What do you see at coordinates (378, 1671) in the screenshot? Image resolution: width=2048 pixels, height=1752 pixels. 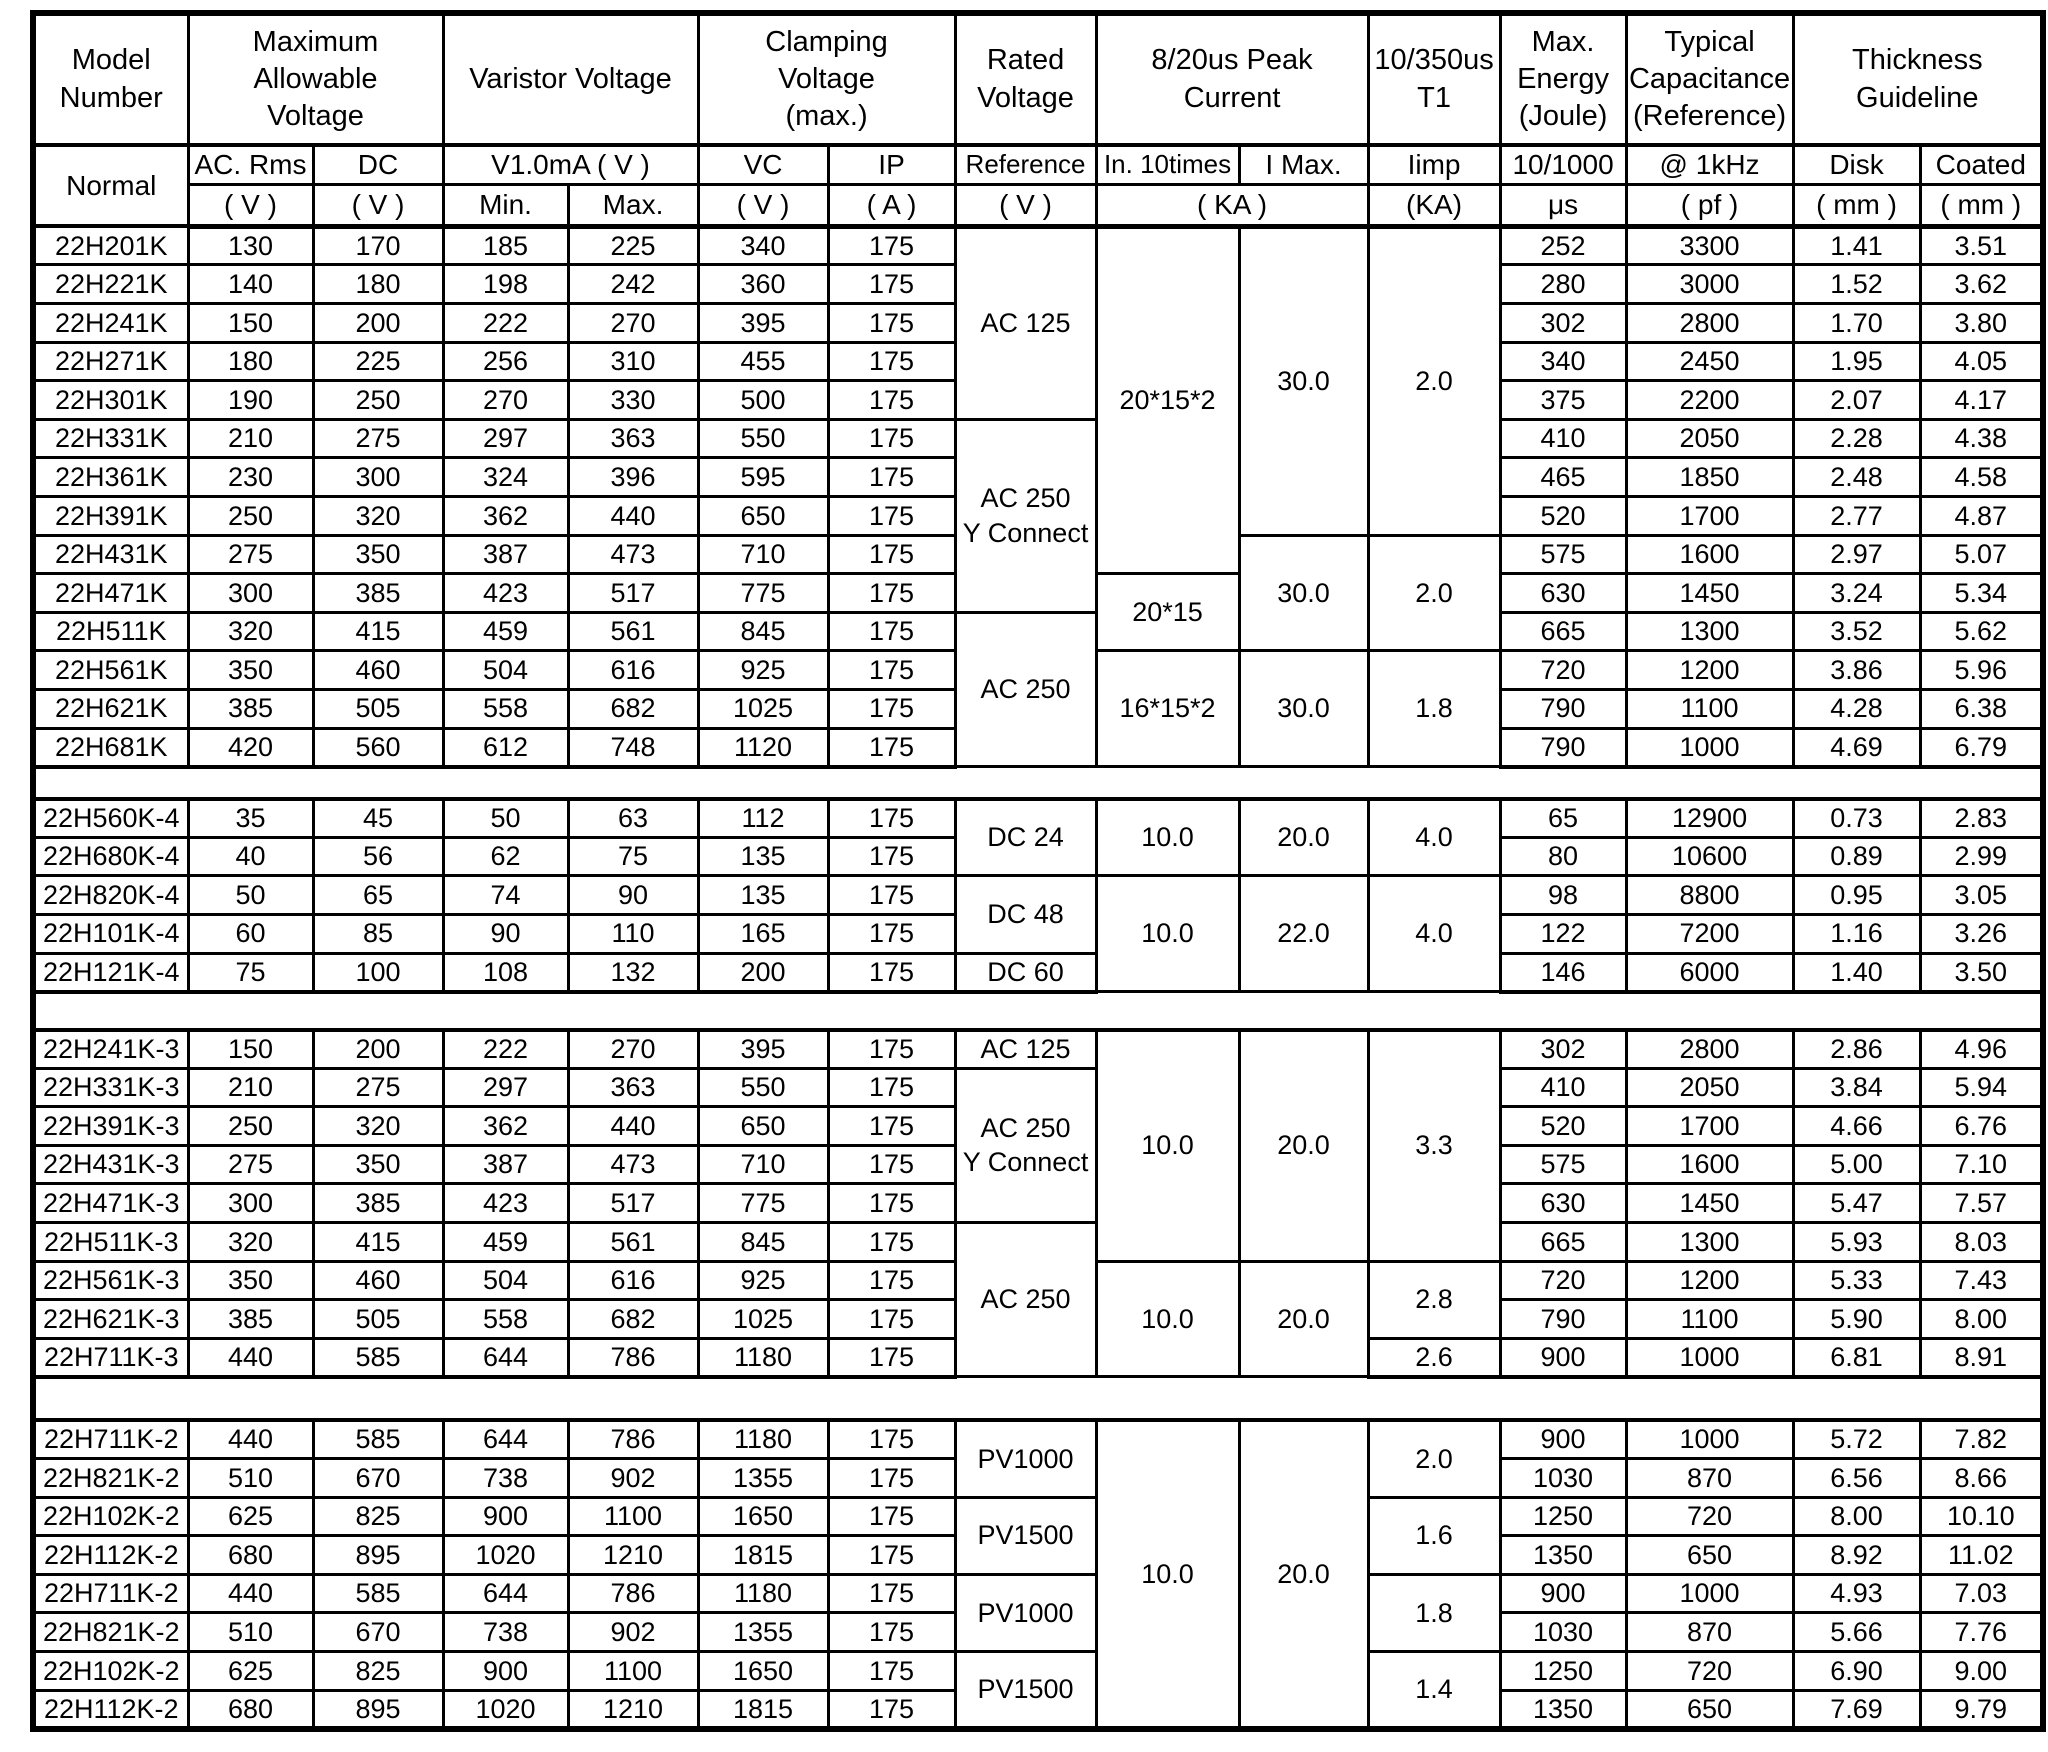 I see `cell-dc: 825` at bounding box center [378, 1671].